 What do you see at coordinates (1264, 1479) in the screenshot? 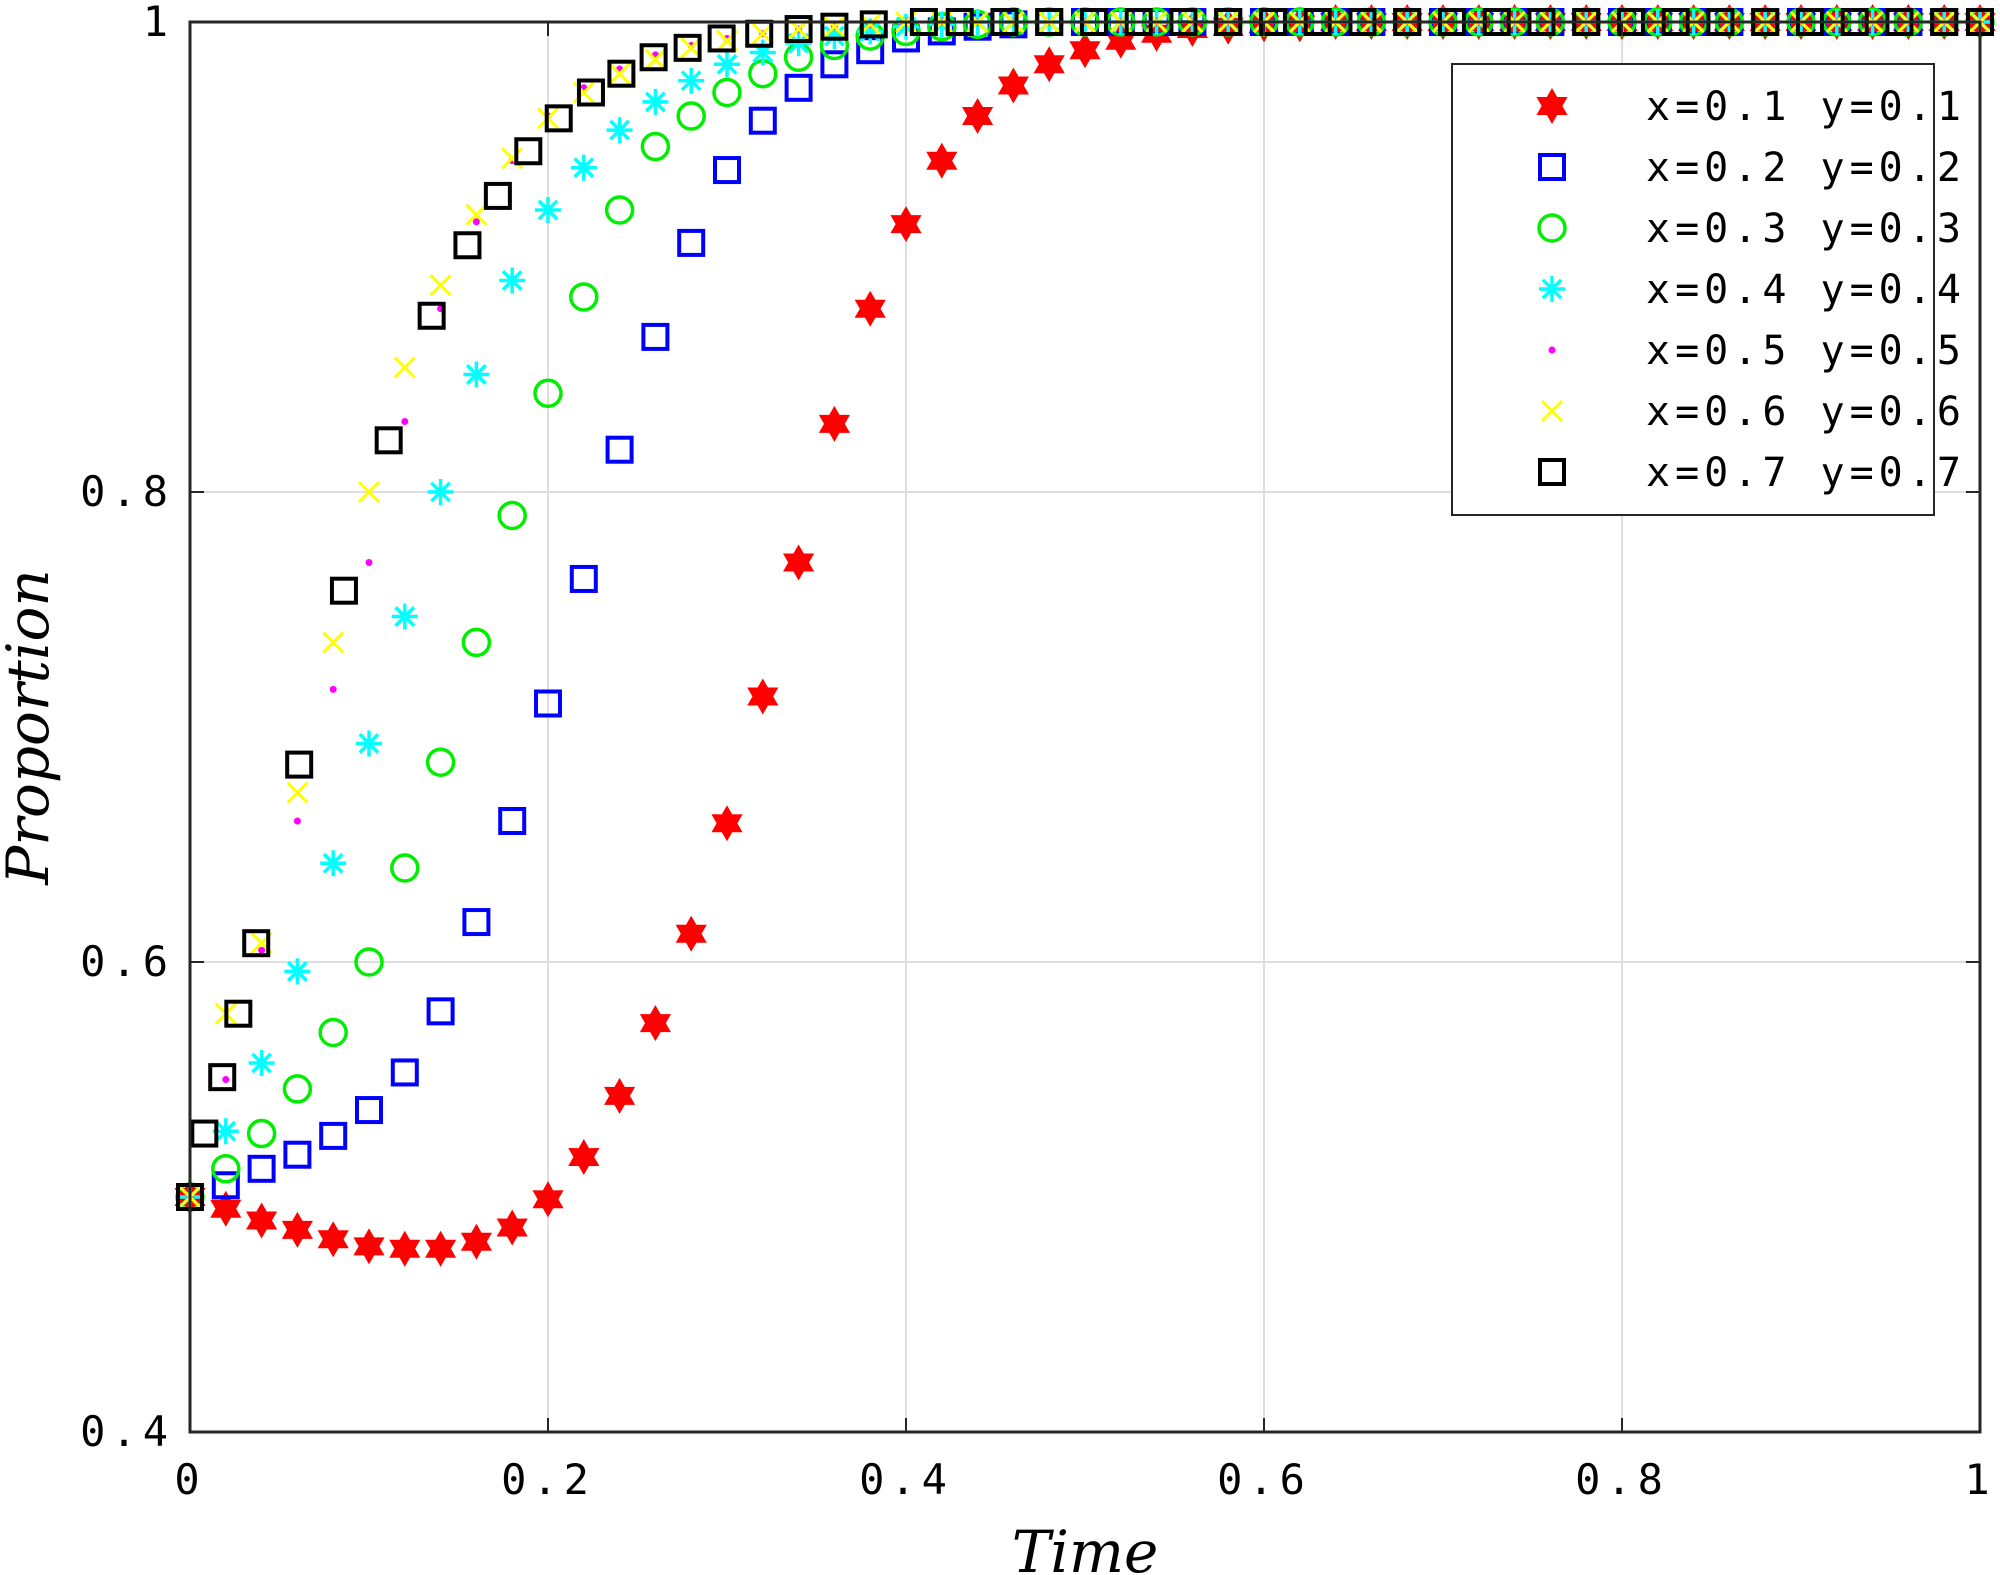
I see `x-tick-label: 0.6` at bounding box center [1264, 1479].